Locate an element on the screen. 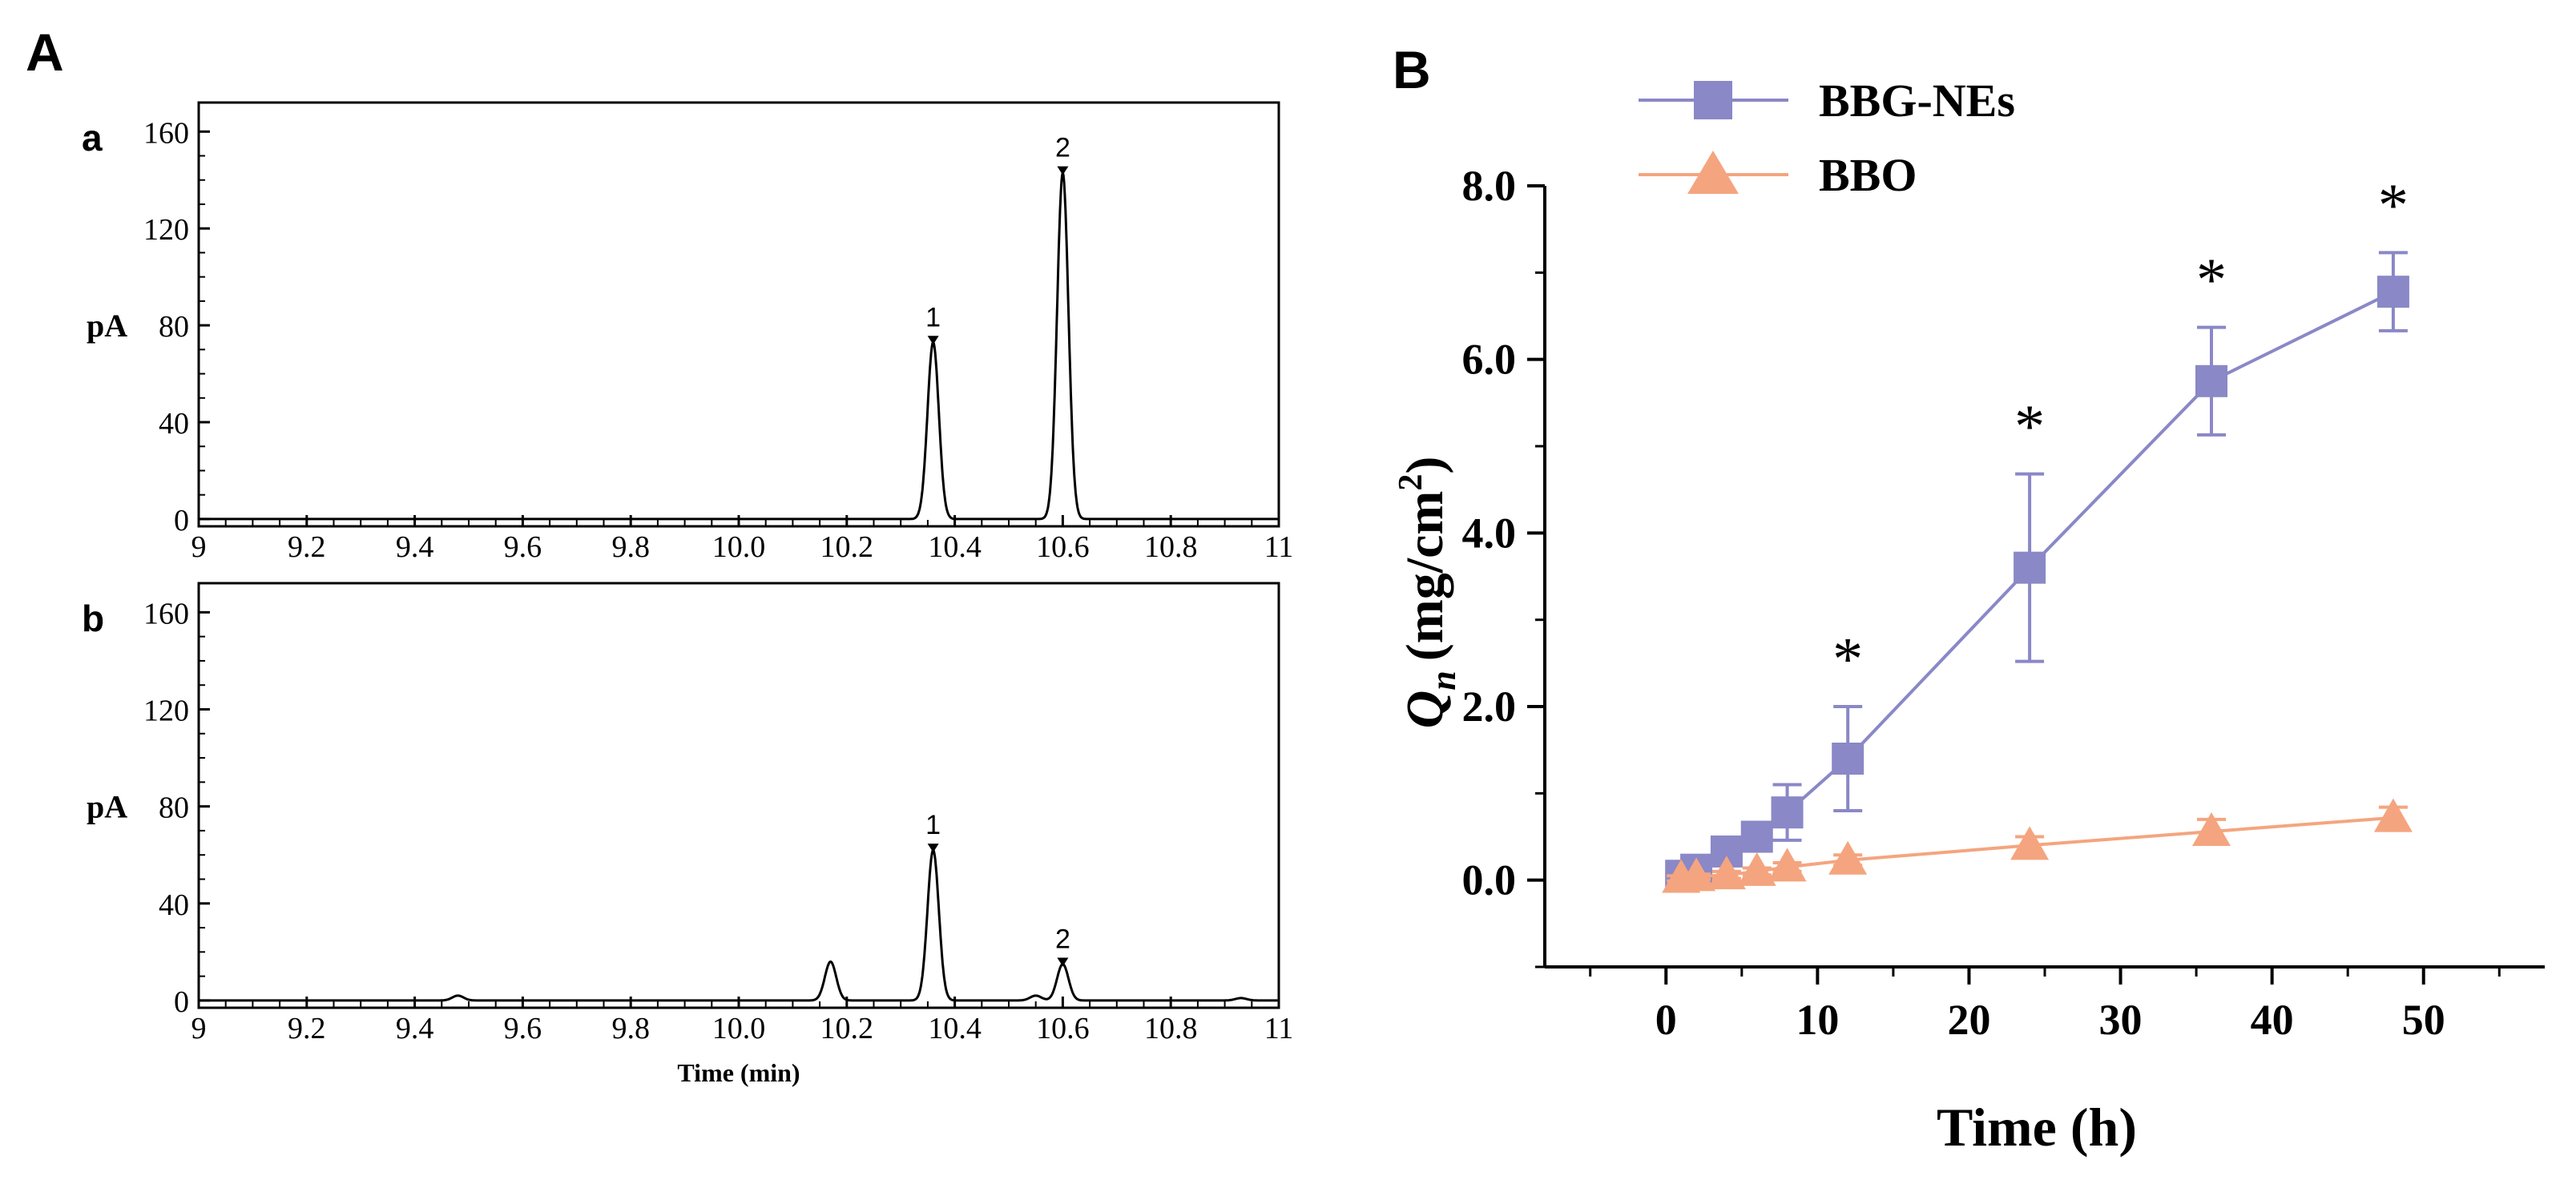 The height and width of the screenshot is (1180, 2576). subplot-label: b is located at coordinates (93, 618).